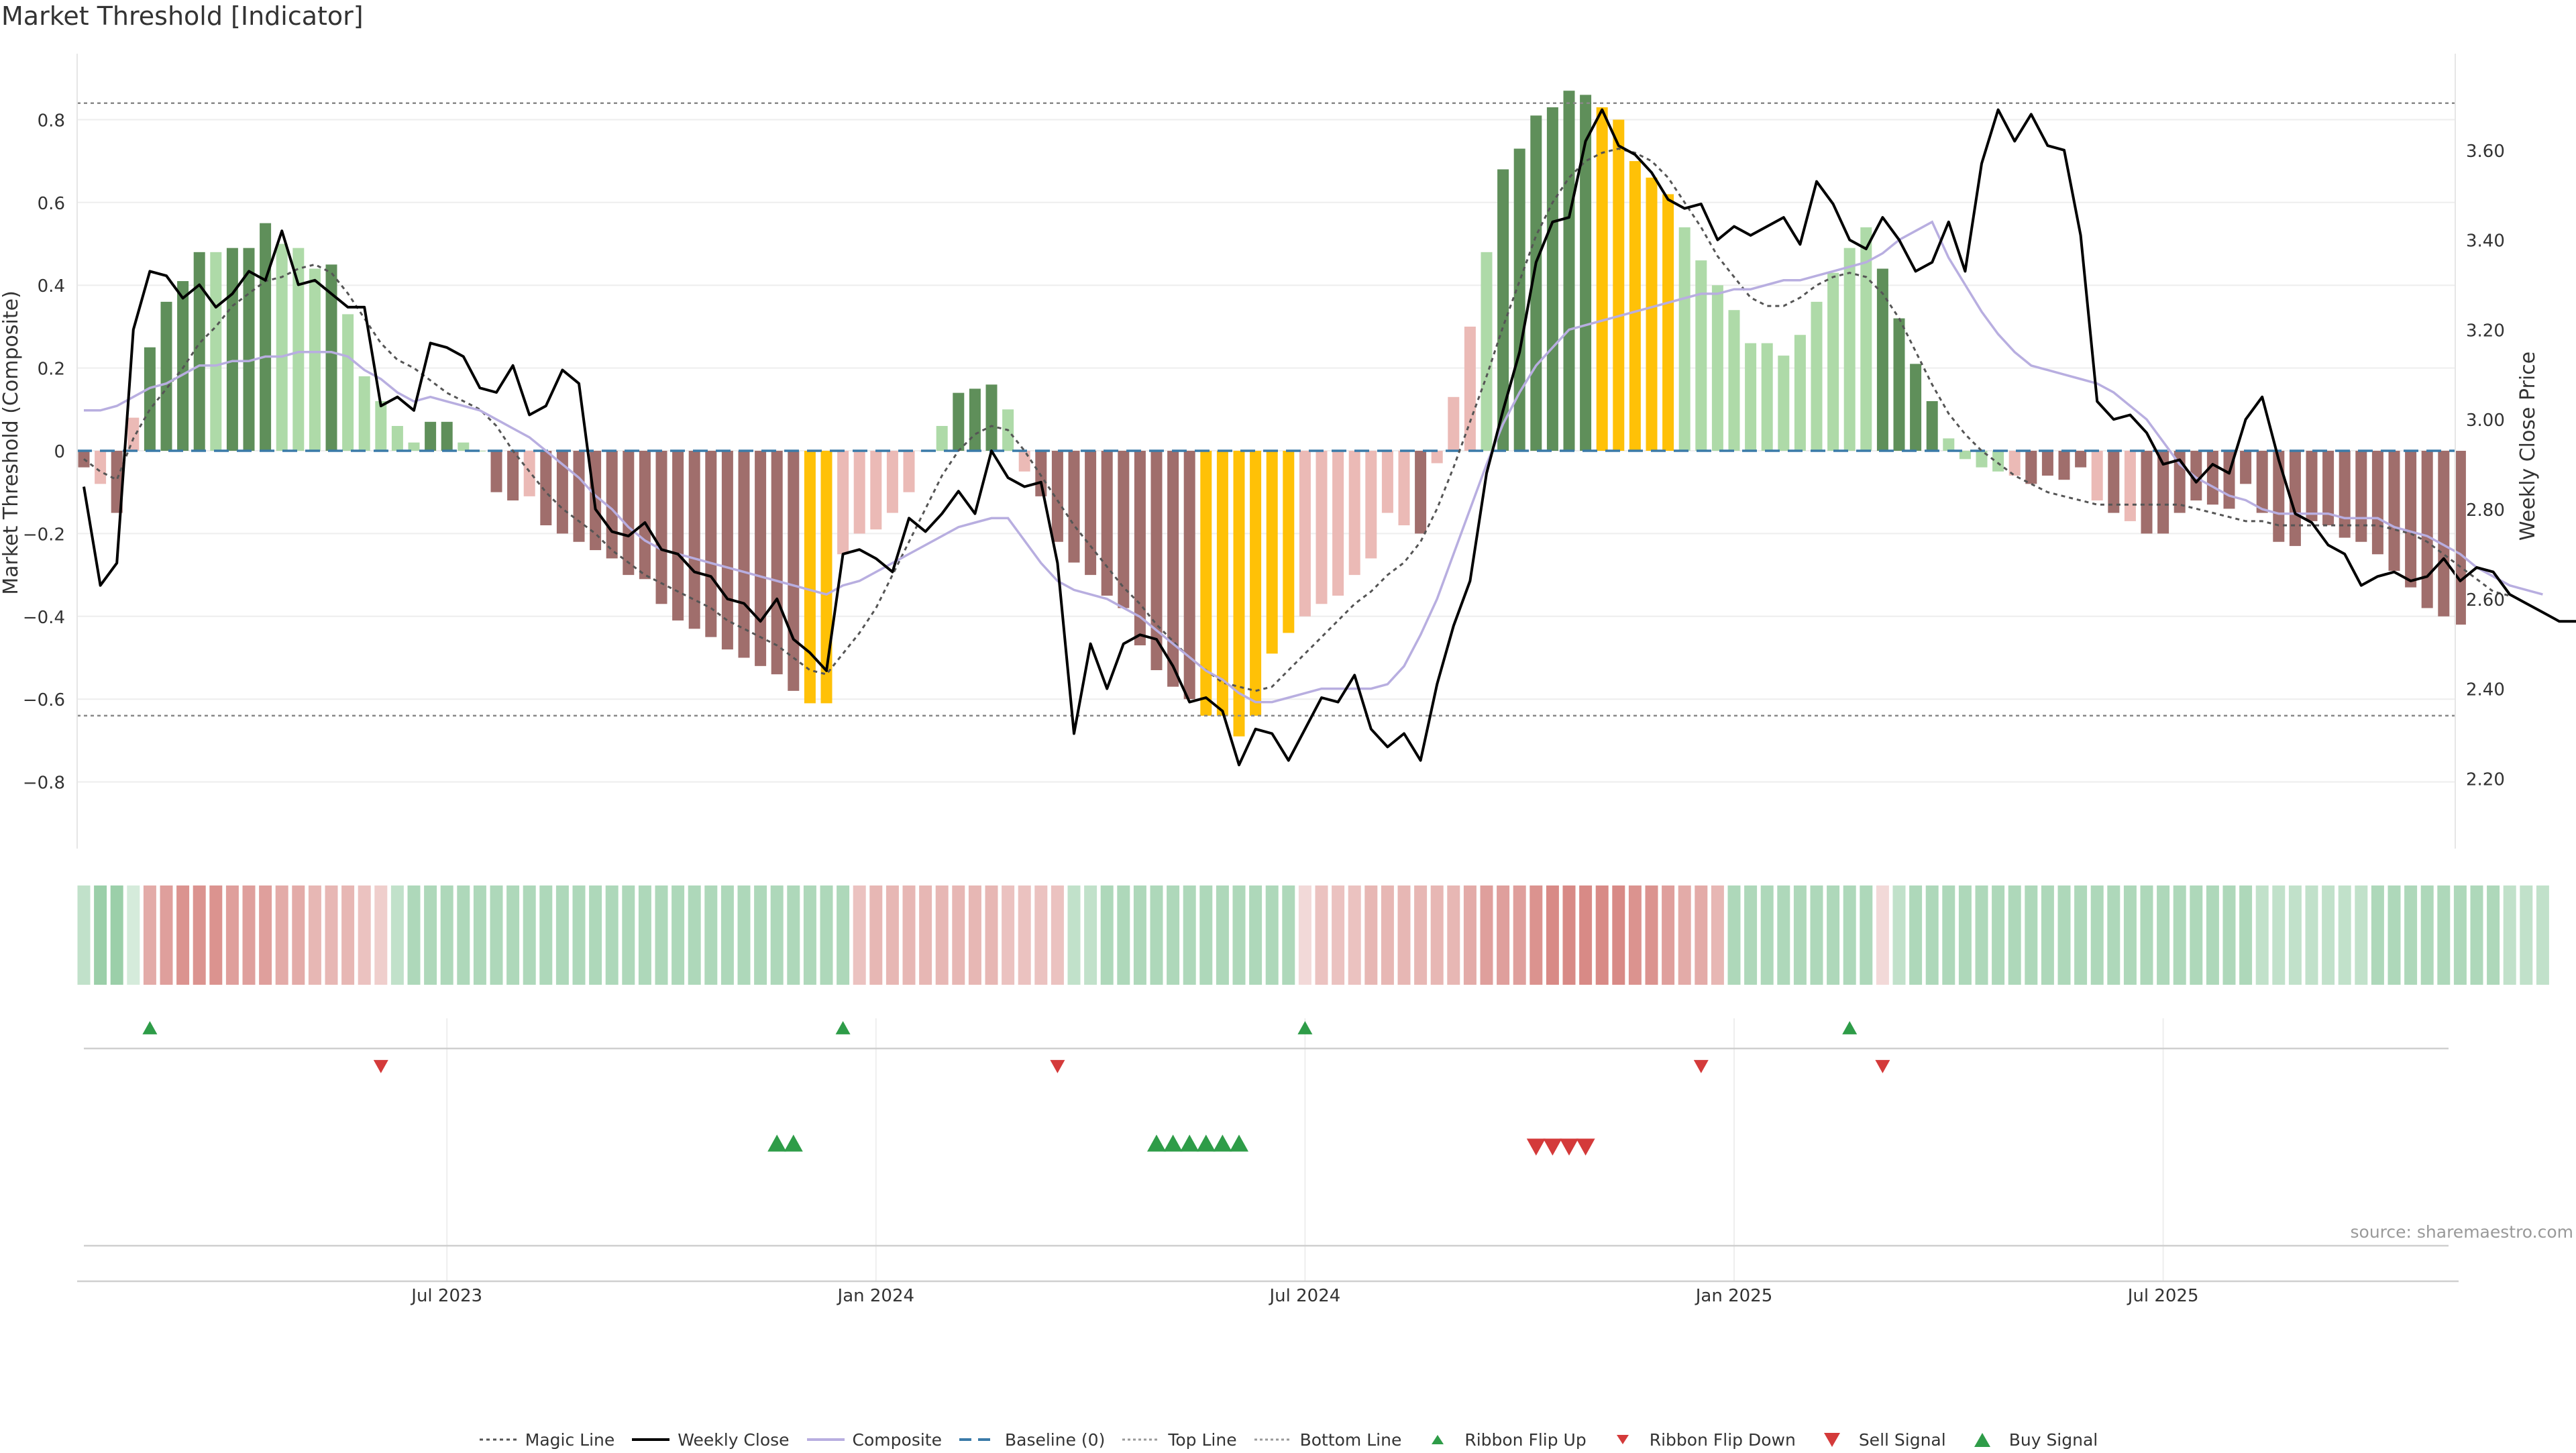 This screenshot has width=2576, height=1453. I want to click on y2-tick-label: 2.20, so click(2485, 780).